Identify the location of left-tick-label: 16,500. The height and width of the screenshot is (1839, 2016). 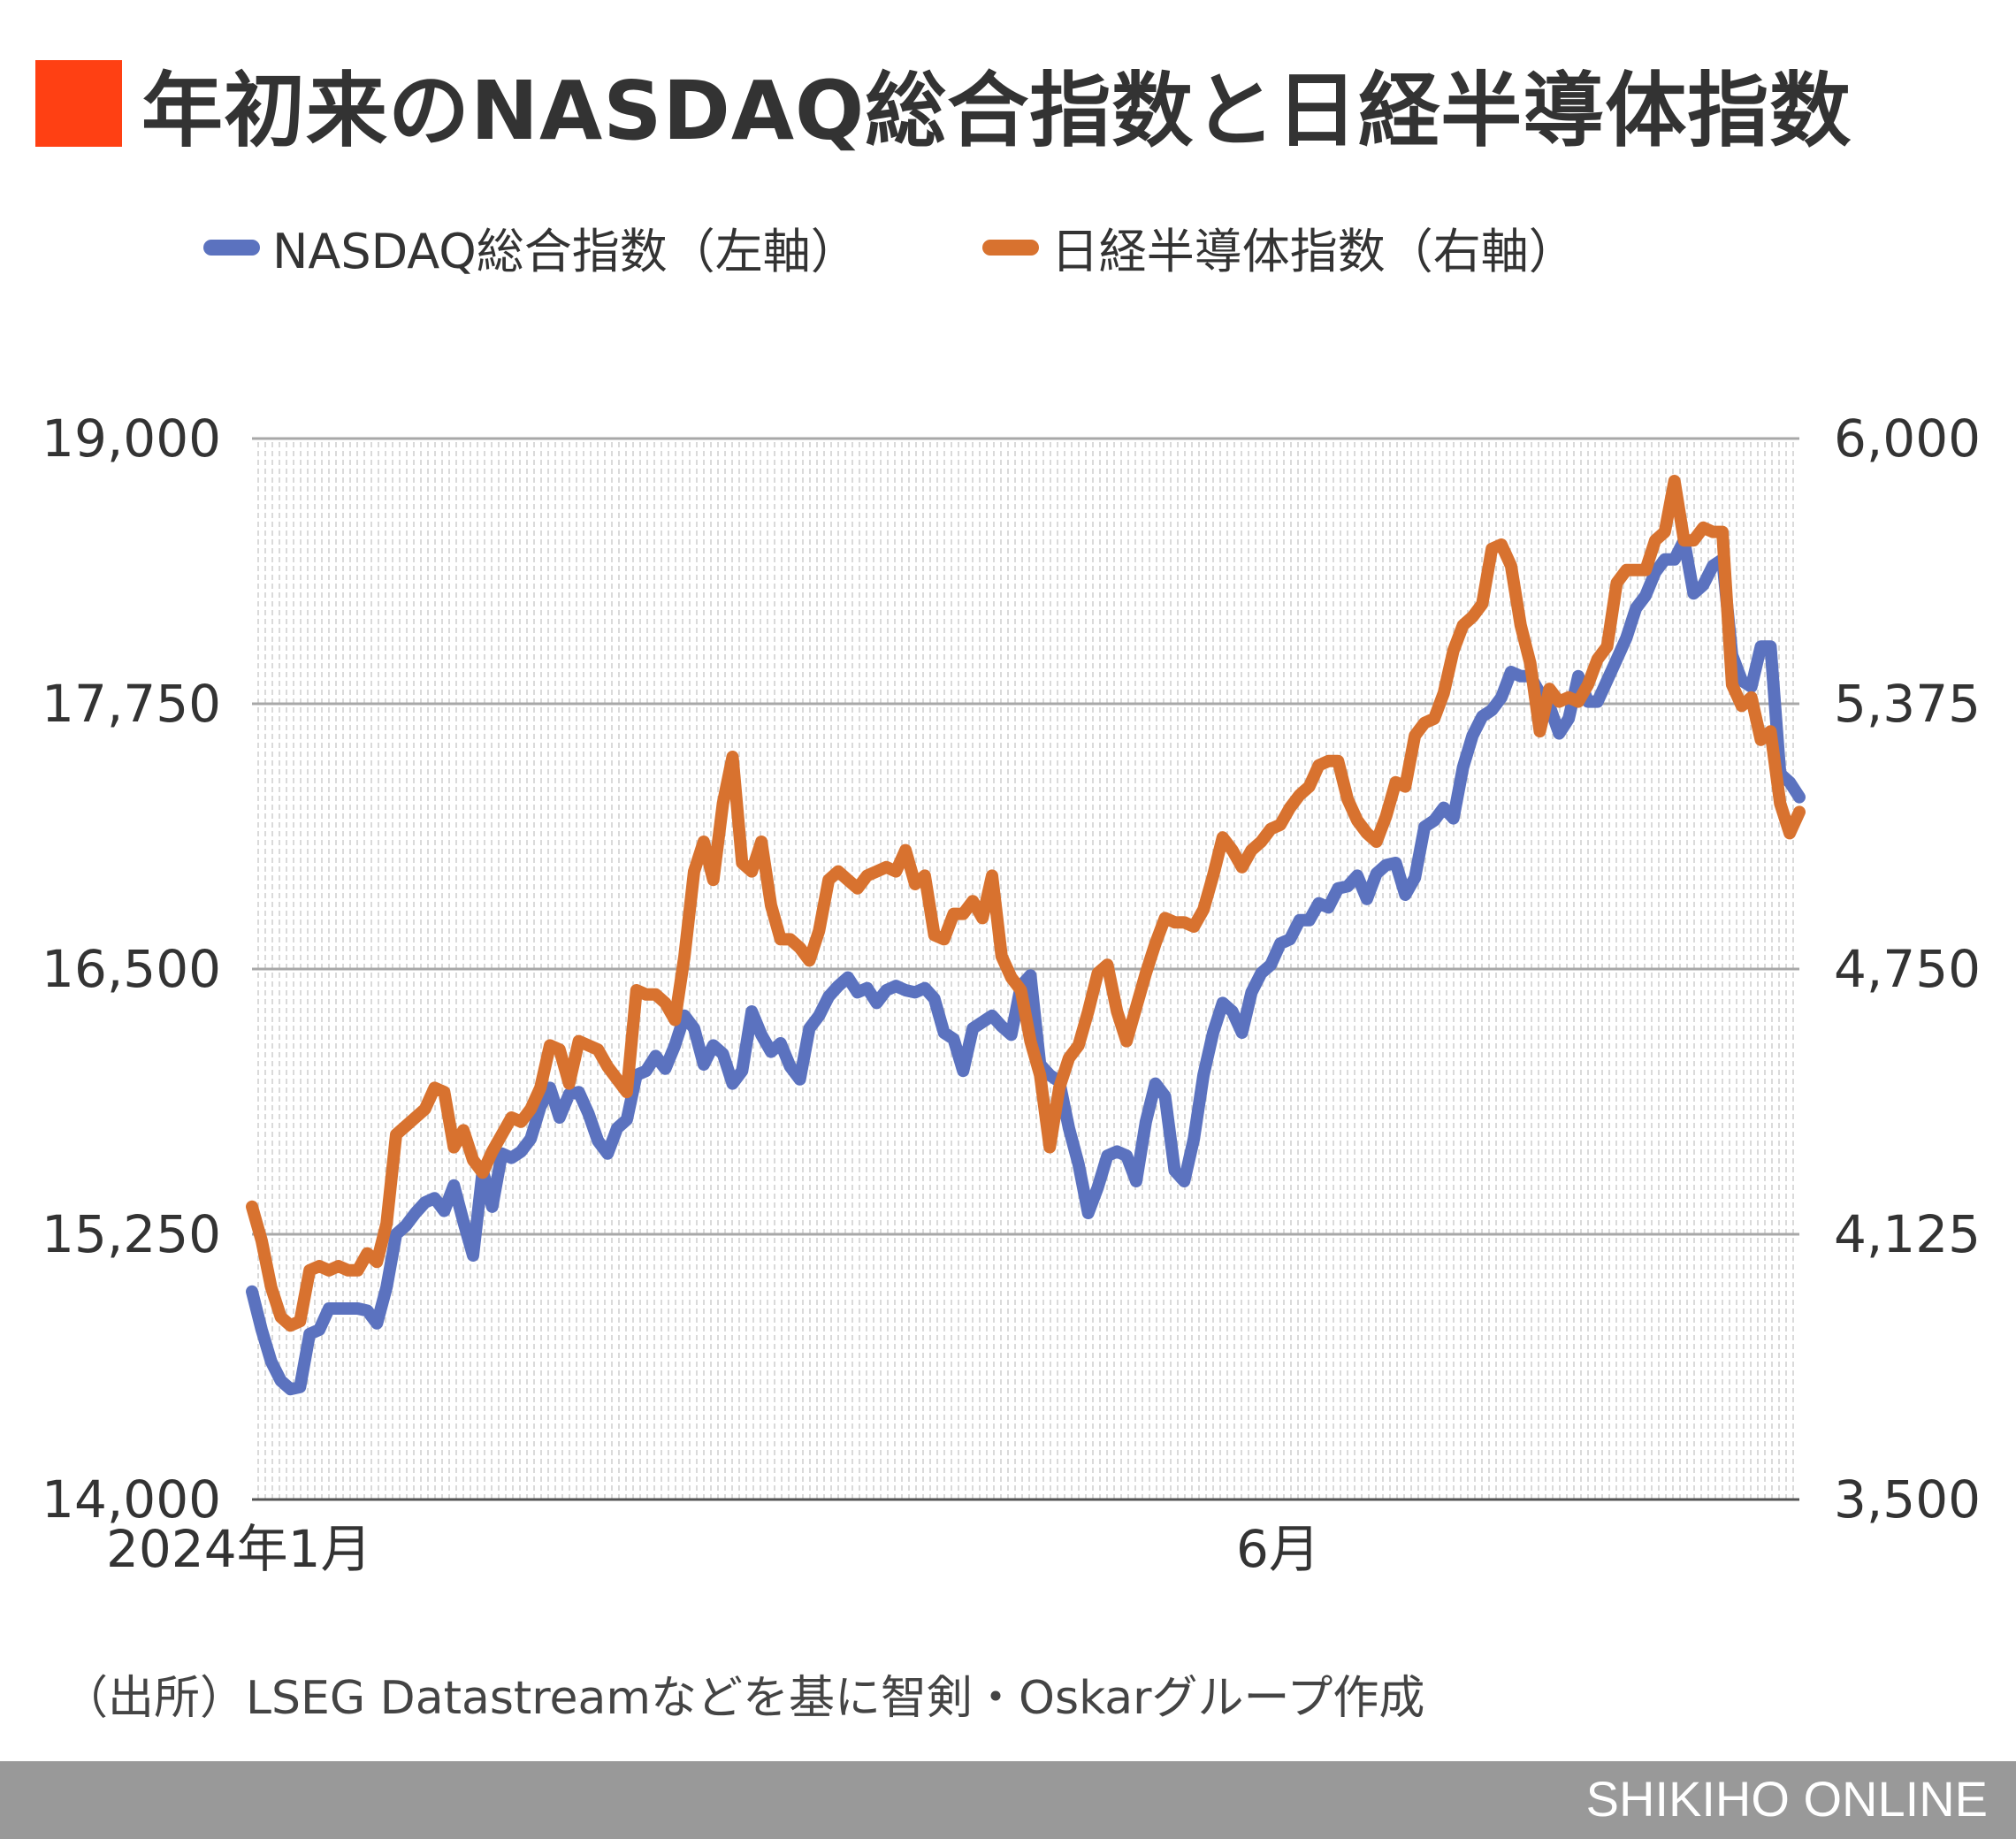
(131, 969).